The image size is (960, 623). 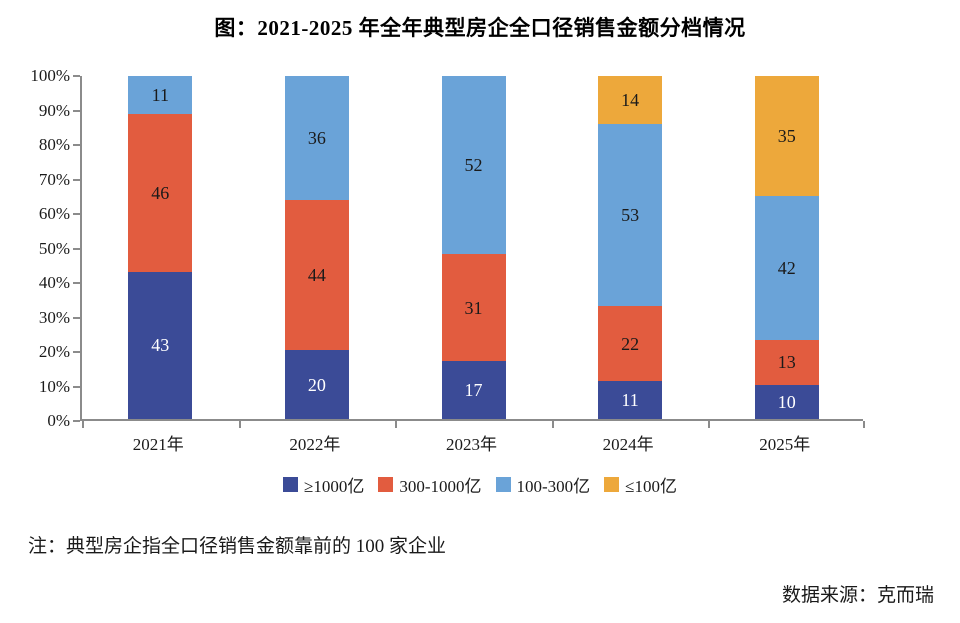 I want to click on bar-segment-100-300亿: 52, so click(x=473, y=165).